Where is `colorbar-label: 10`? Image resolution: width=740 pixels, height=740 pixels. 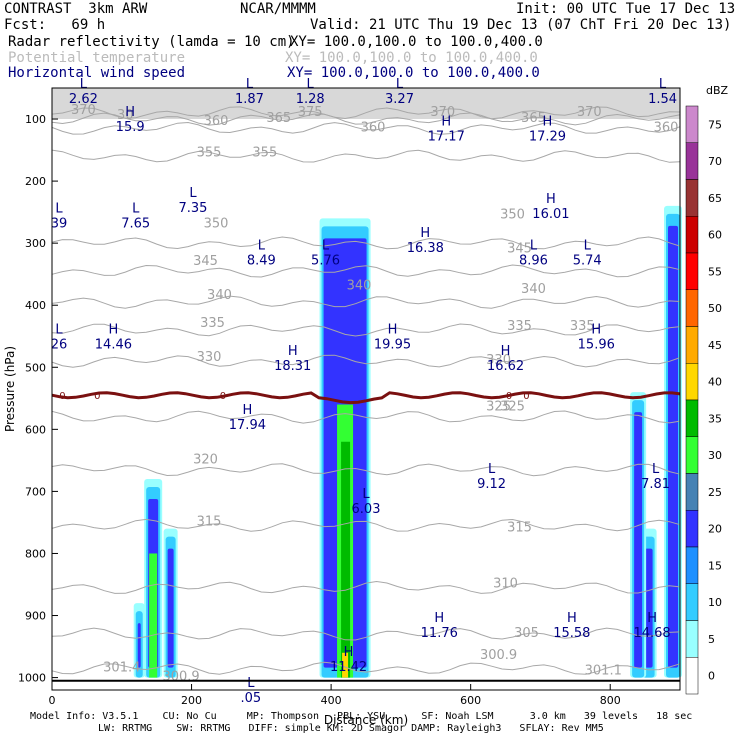 colorbar-label: 10 is located at coordinates (715, 602).